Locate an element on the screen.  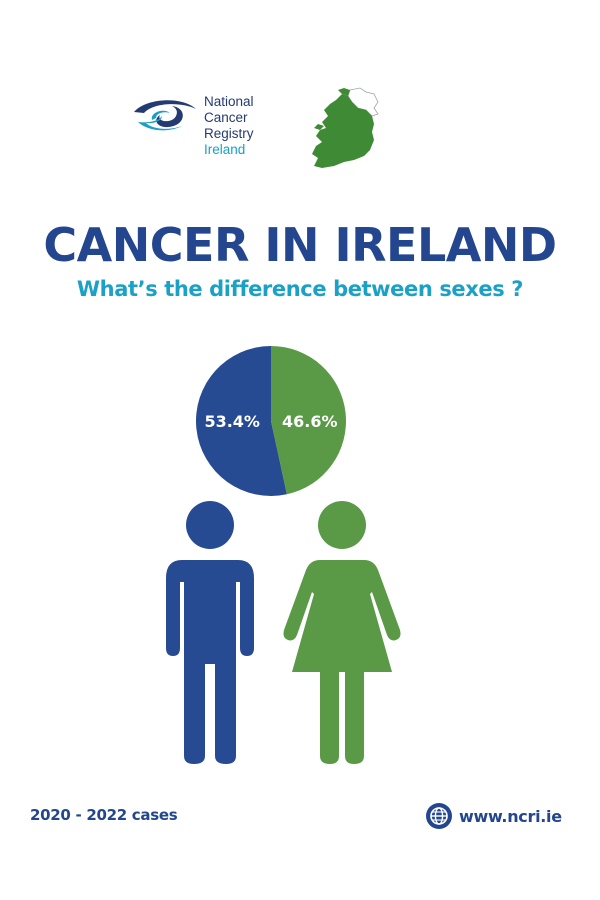
ireland-map-icon is located at coordinates (345, 127).